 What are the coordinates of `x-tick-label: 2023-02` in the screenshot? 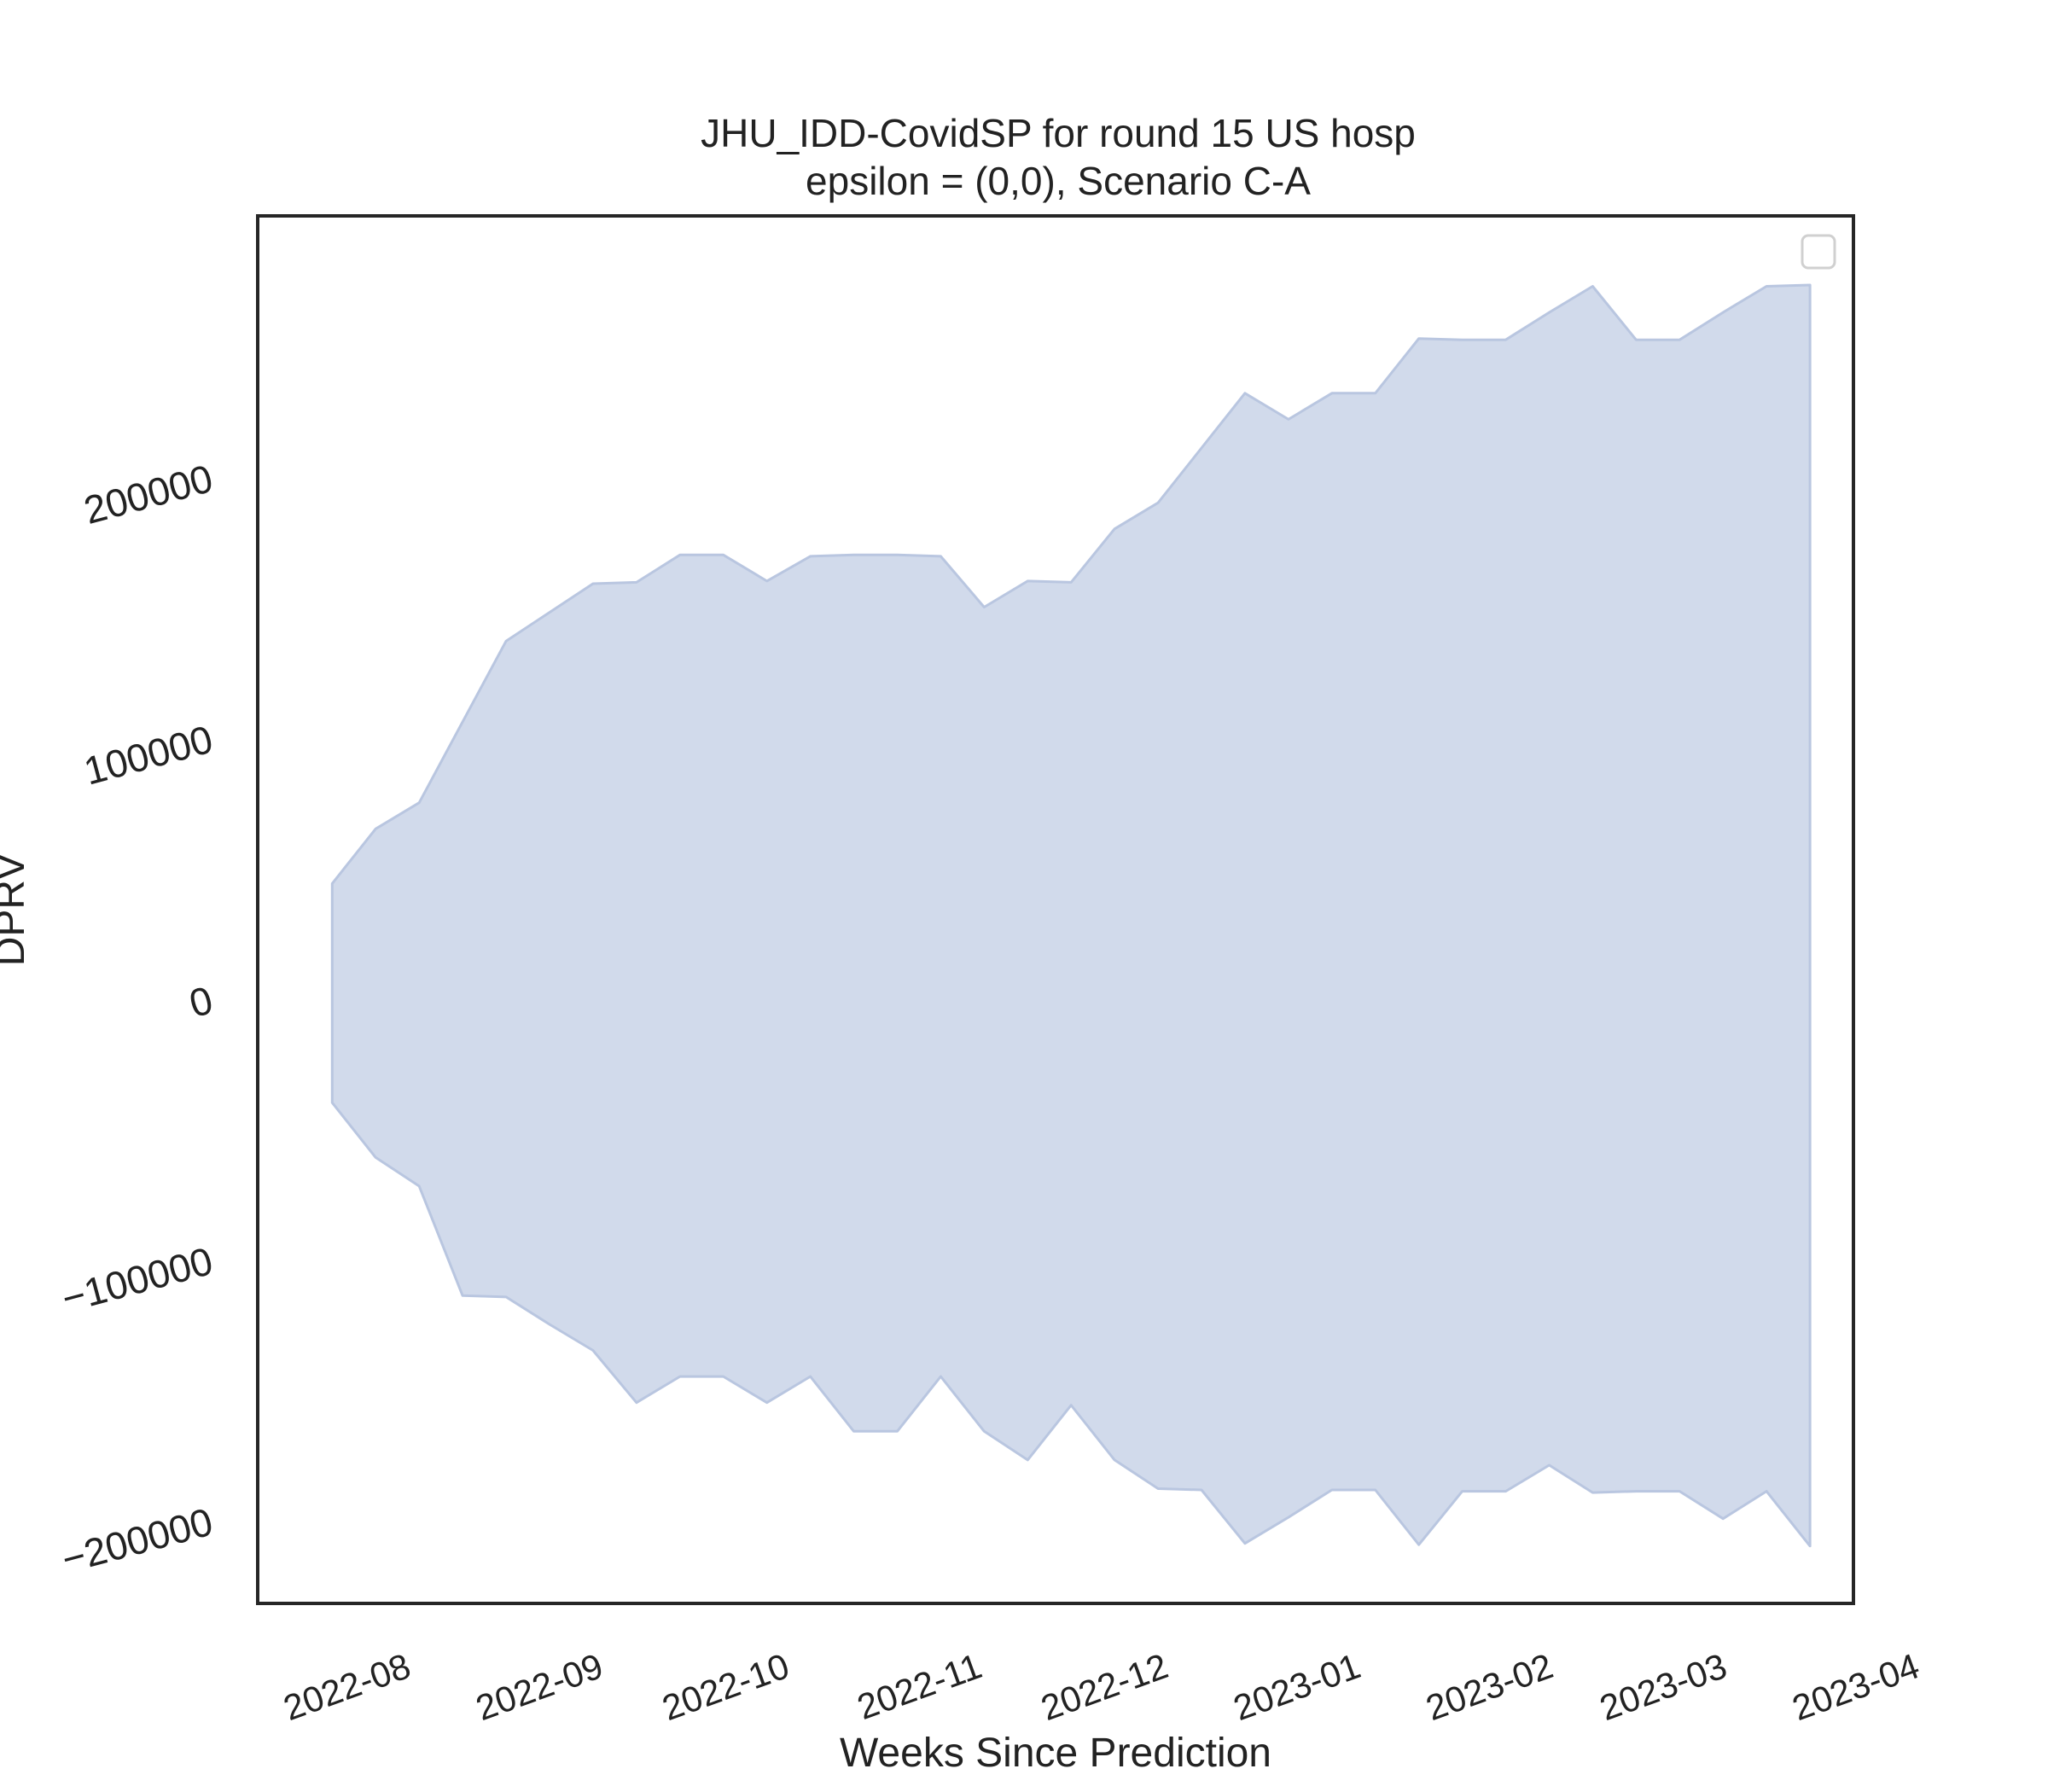 It's located at (1489, 1686).